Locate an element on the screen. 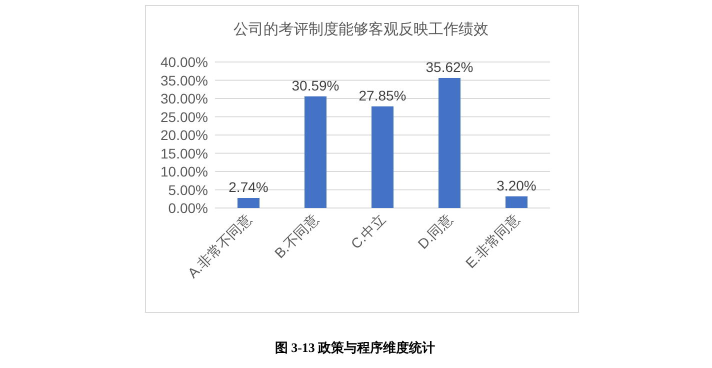  x-tick-label: C.中立 is located at coordinates (368, 231).